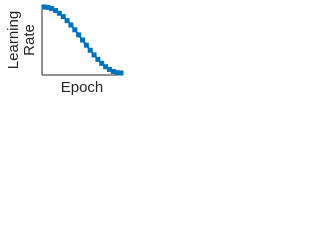 Image resolution: width=320 pixels, height=240 pixels. Describe the element at coordinates (82, 87) in the screenshot. I see `x-axis-label: Epoch` at that location.